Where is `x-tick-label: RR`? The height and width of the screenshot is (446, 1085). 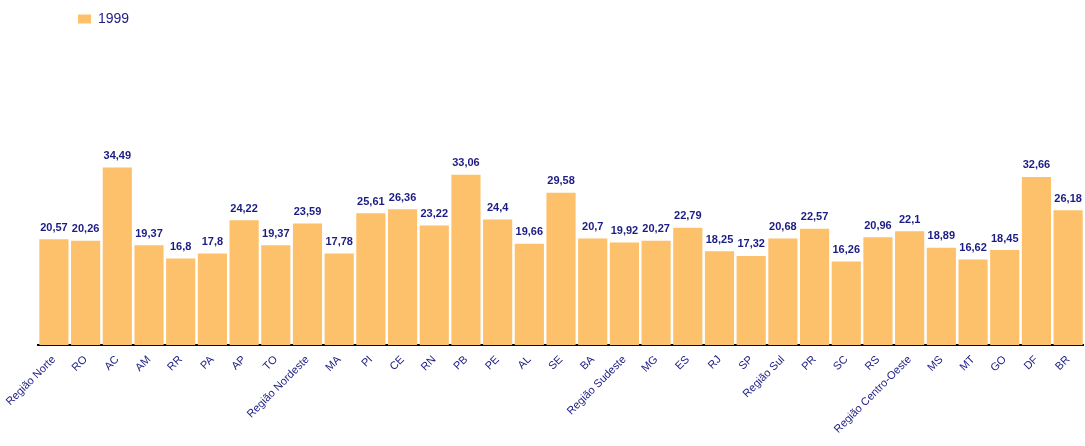
x-tick-label: RR is located at coordinates (174, 362).